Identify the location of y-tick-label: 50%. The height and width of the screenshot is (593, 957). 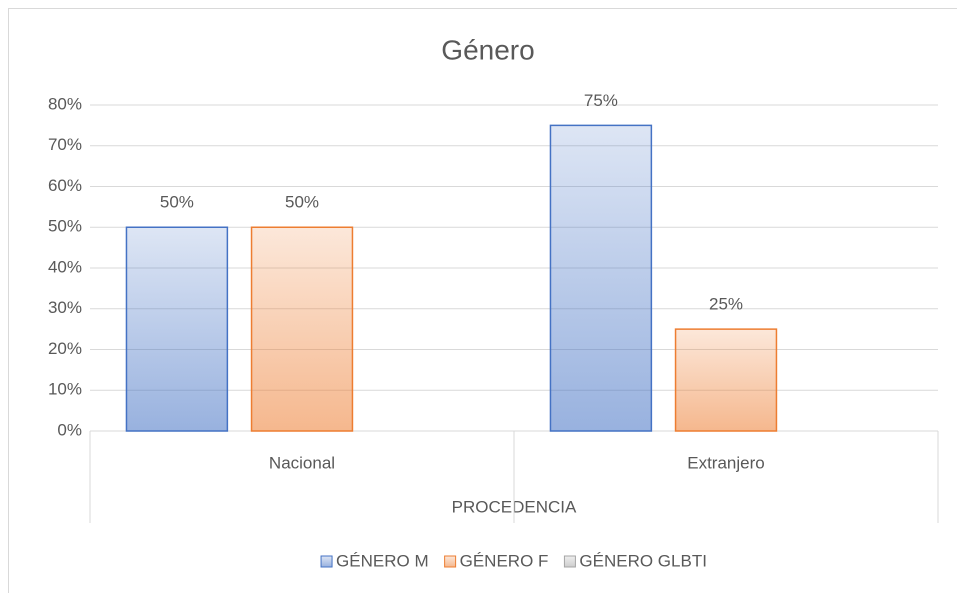
(65, 226).